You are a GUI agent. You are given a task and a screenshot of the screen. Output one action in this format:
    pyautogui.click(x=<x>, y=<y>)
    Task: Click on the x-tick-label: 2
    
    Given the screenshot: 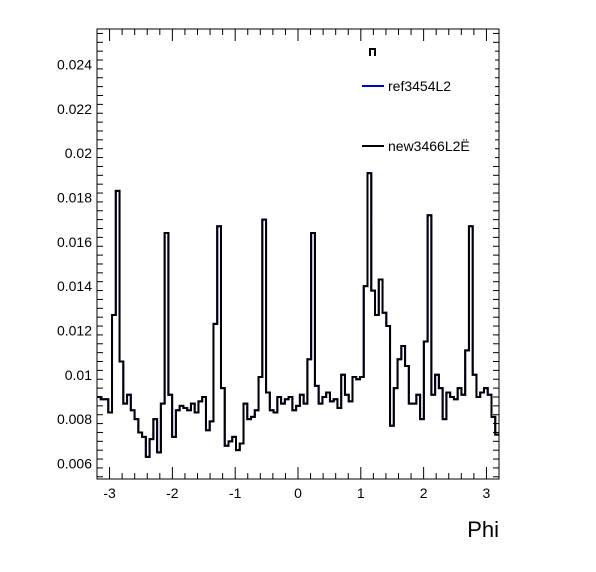 What is the action you would take?
    pyautogui.click(x=424, y=493)
    